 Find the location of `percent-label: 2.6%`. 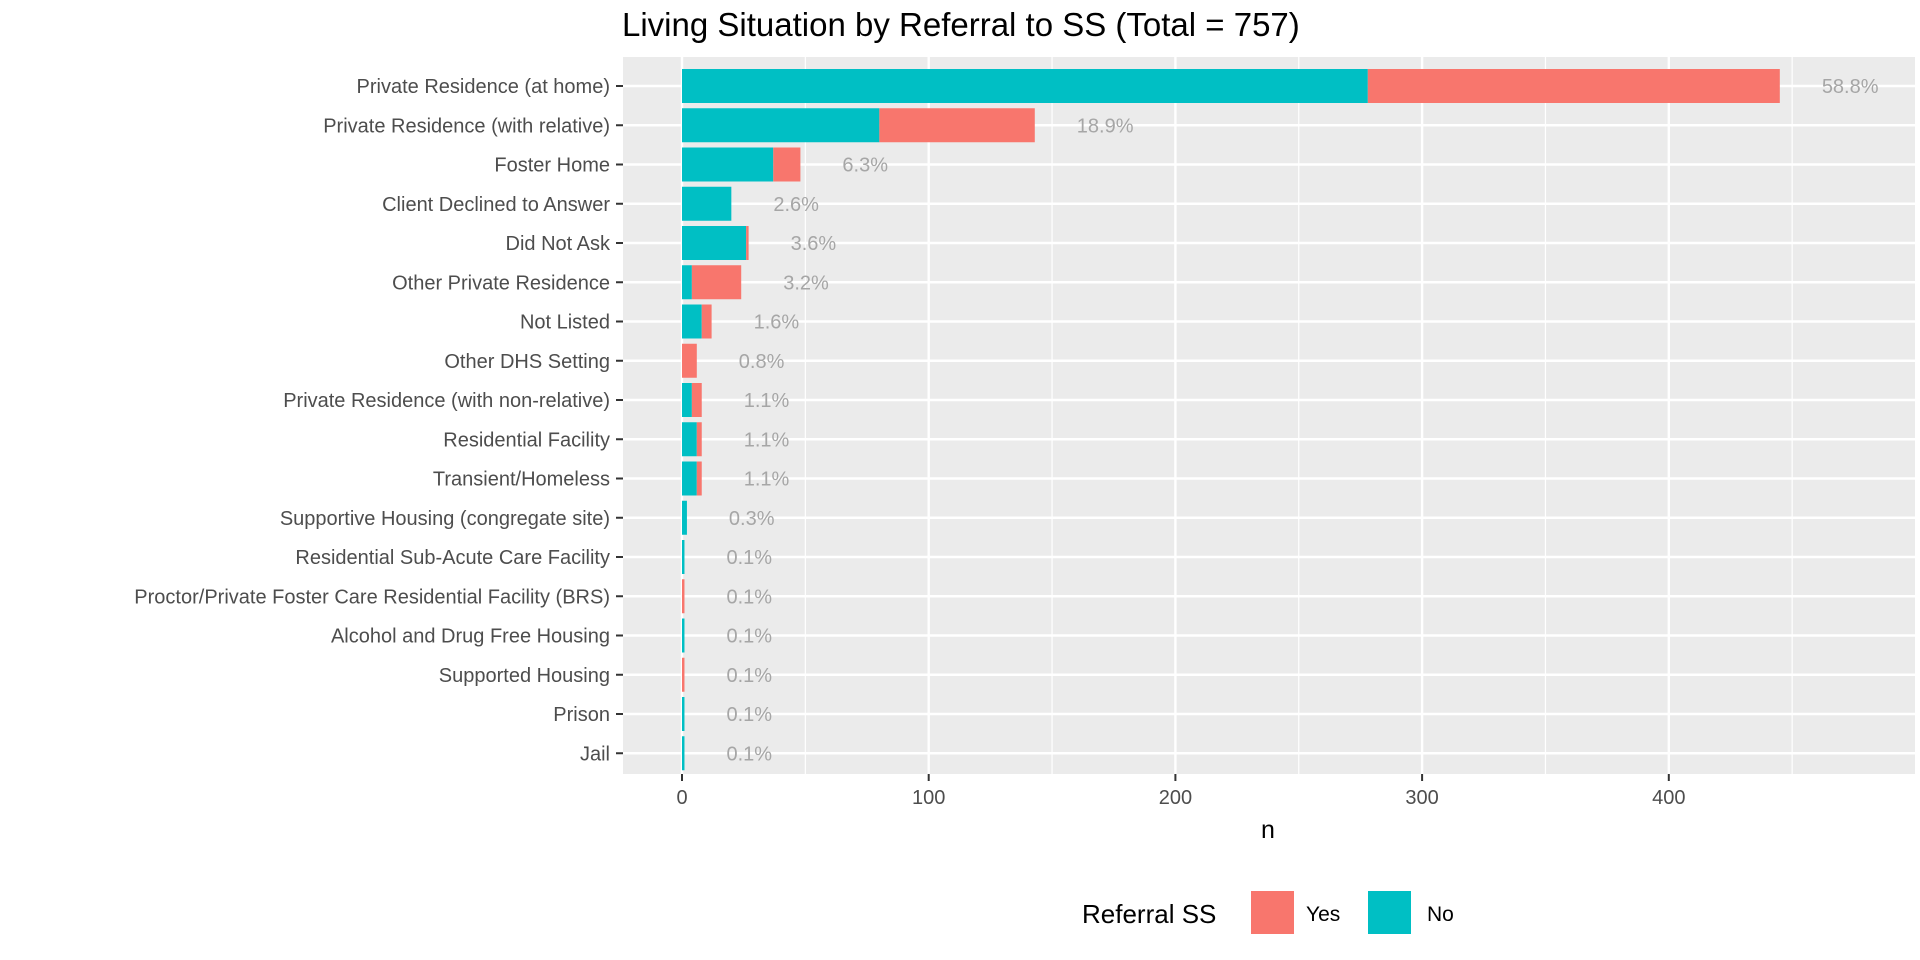

percent-label: 2.6% is located at coordinates (796, 205).